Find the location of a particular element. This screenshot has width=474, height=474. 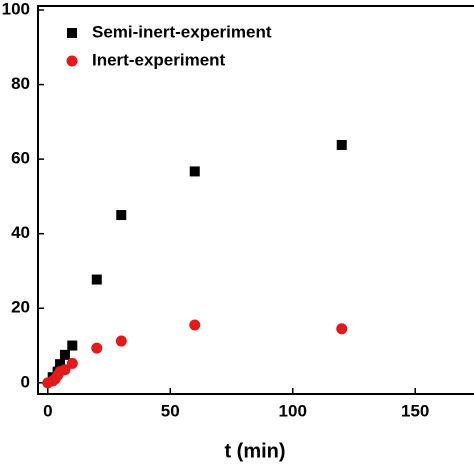

y-tick-label: 60 is located at coordinates (20, 158).